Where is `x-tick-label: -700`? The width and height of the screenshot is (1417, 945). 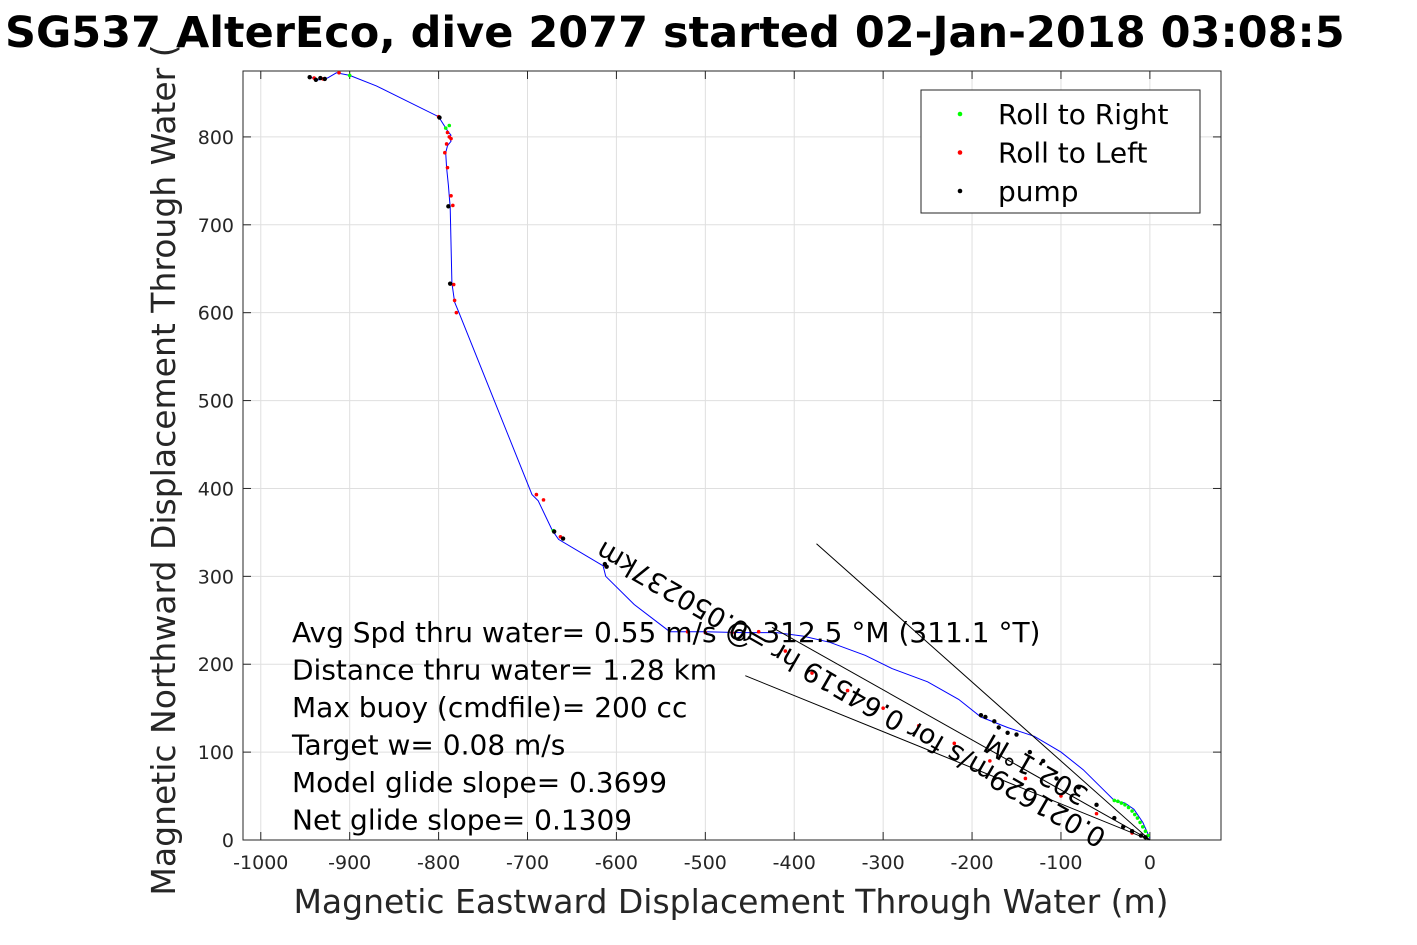 x-tick-label: -700 is located at coordinates (527, 863).